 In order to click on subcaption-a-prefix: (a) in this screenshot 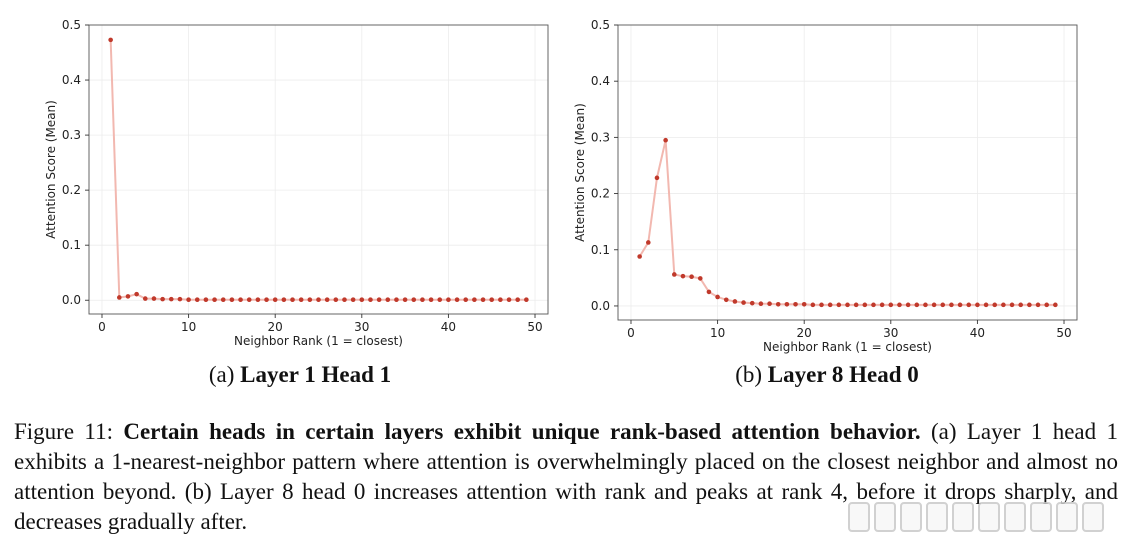, I will do `click(221, 374)`.